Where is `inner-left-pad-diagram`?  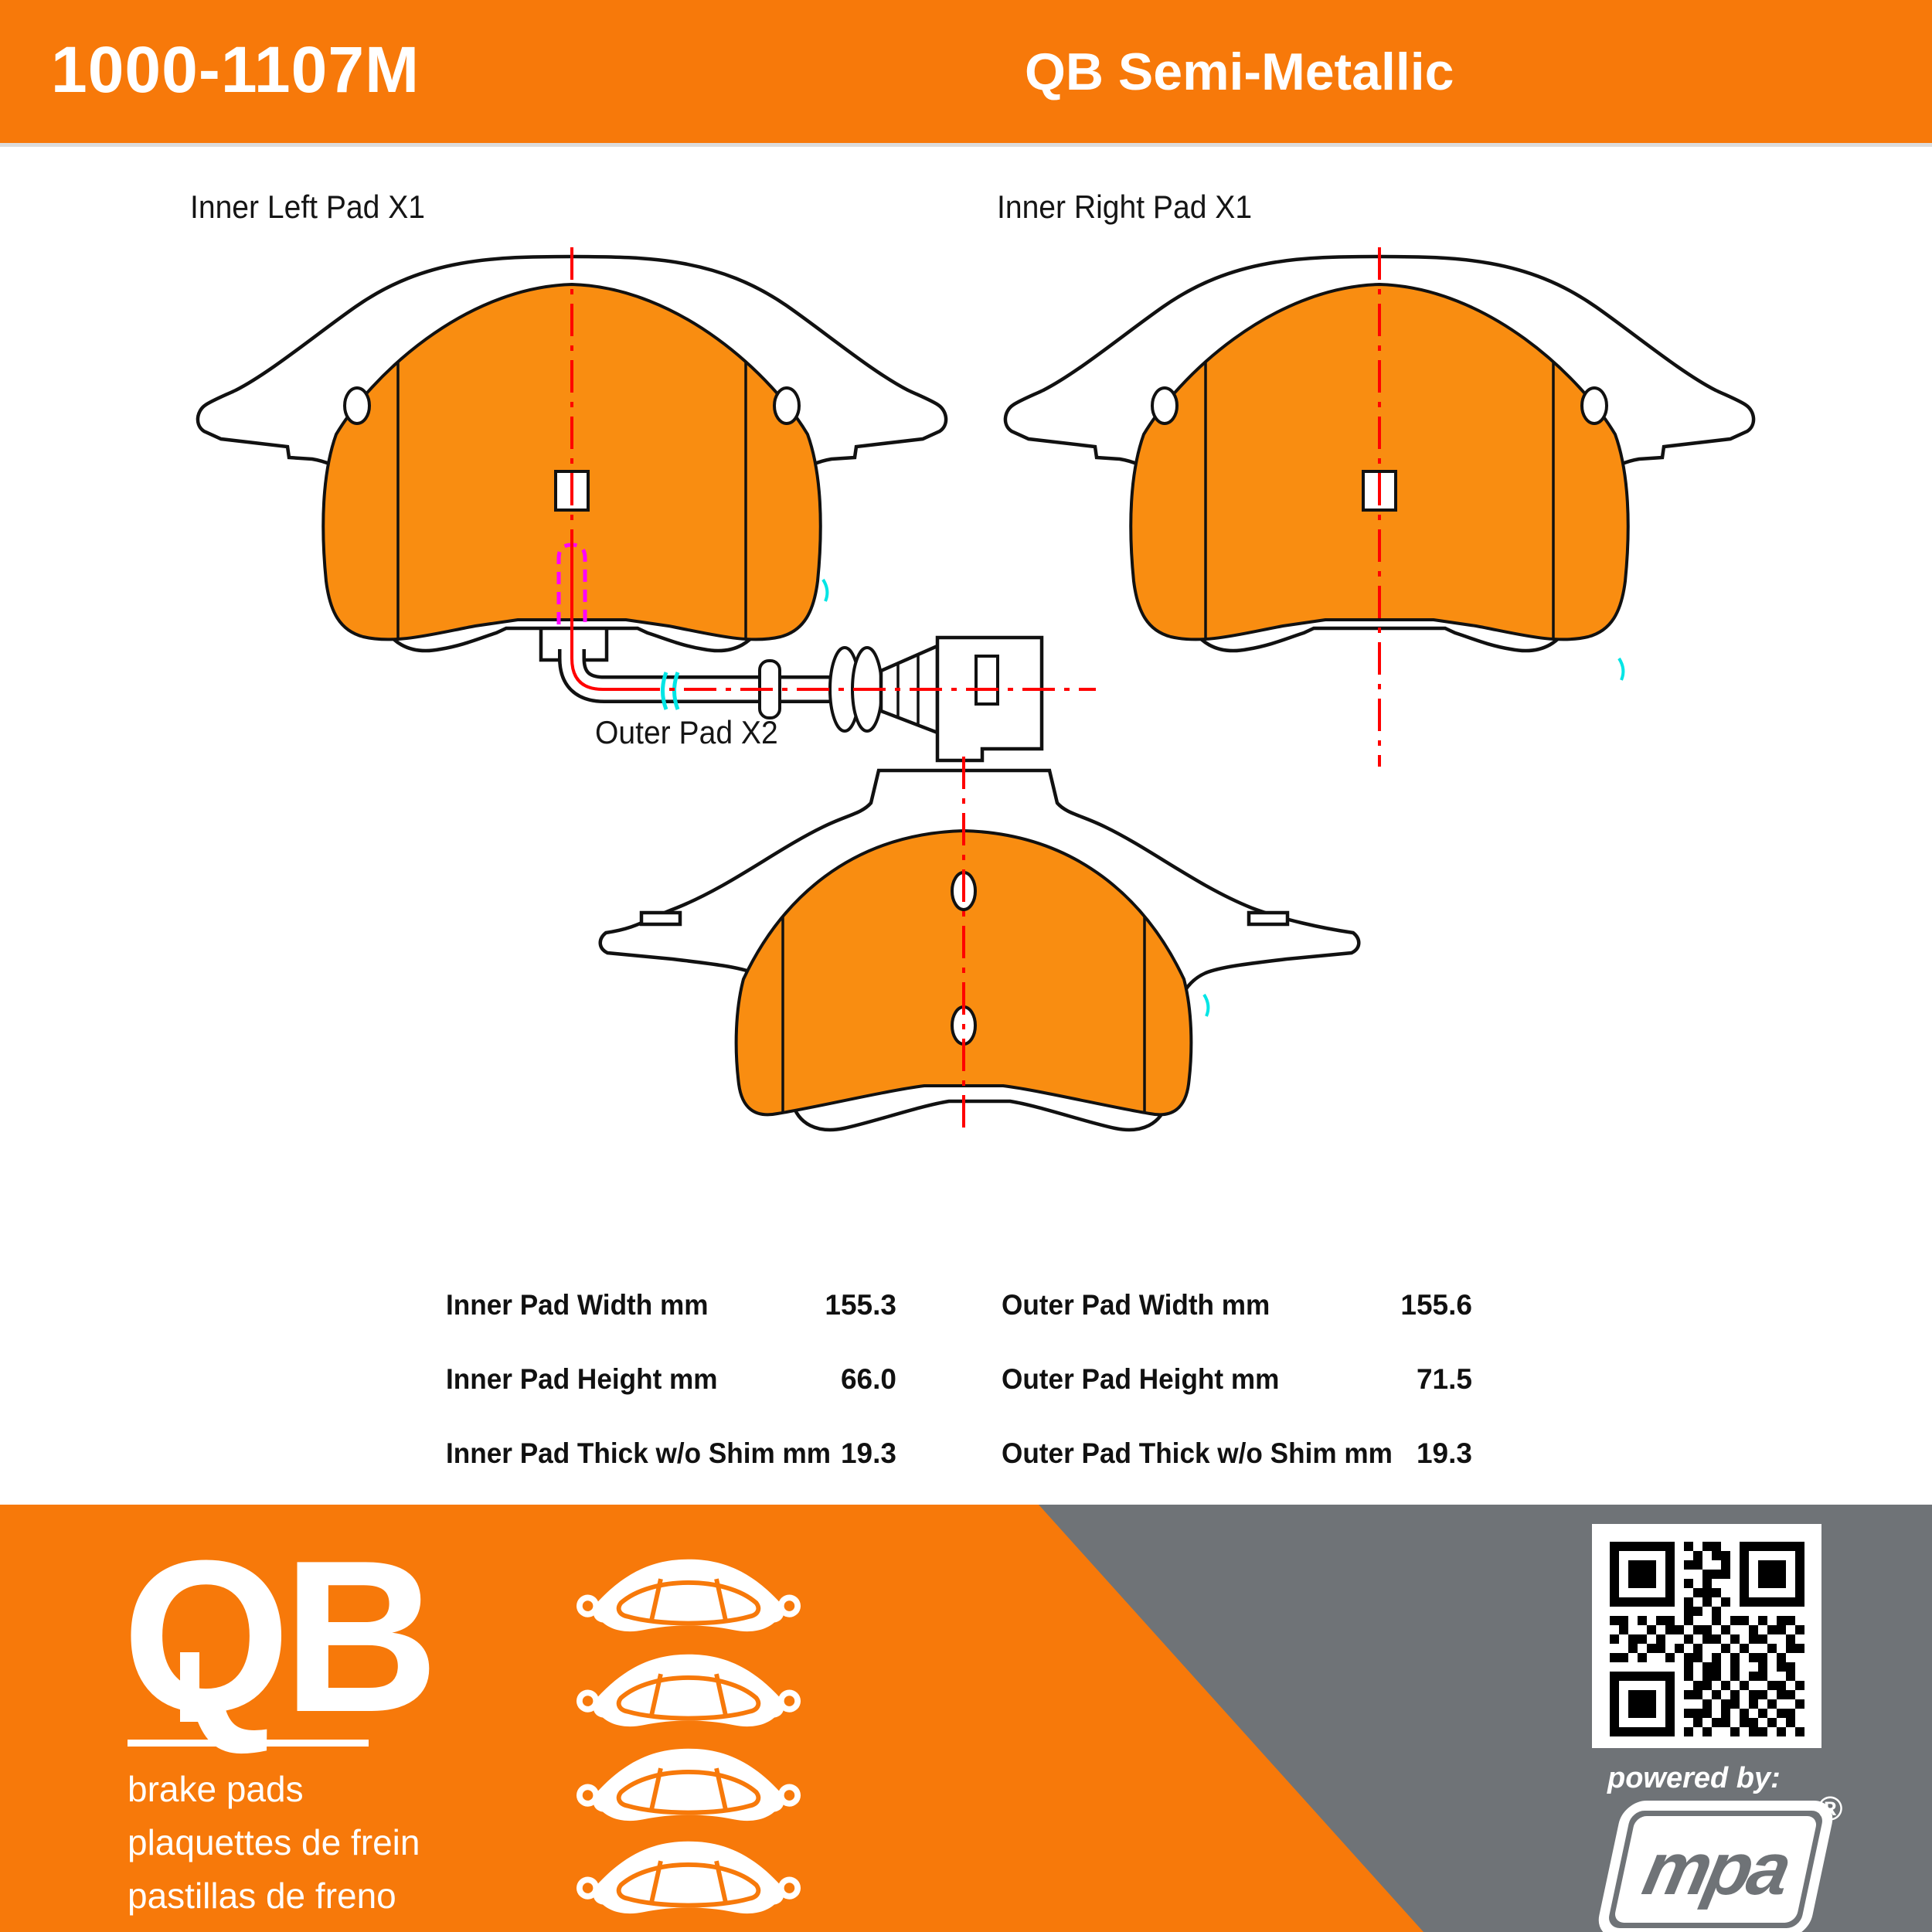
inner-left-pad-diagram is located at coordinates (646, 505).